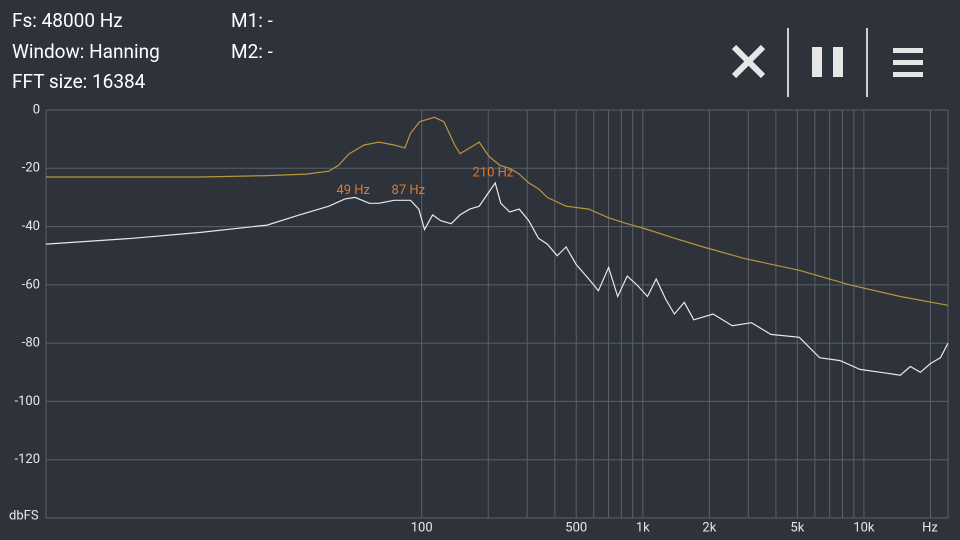 The height and width of the screenshot is (540, 960). What do you see at coordinates (36, 109) in the screenshot?
I see `y-tick-label: 0` at bounding box center [36, 109].